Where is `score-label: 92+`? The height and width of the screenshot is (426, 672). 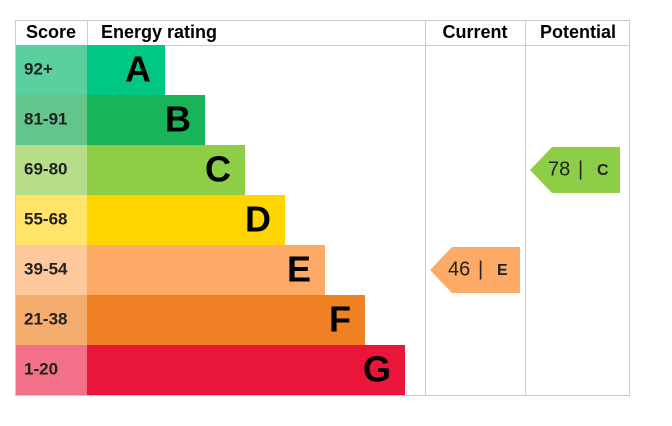
score-label: 92+ is located at coordinates (38, 68).